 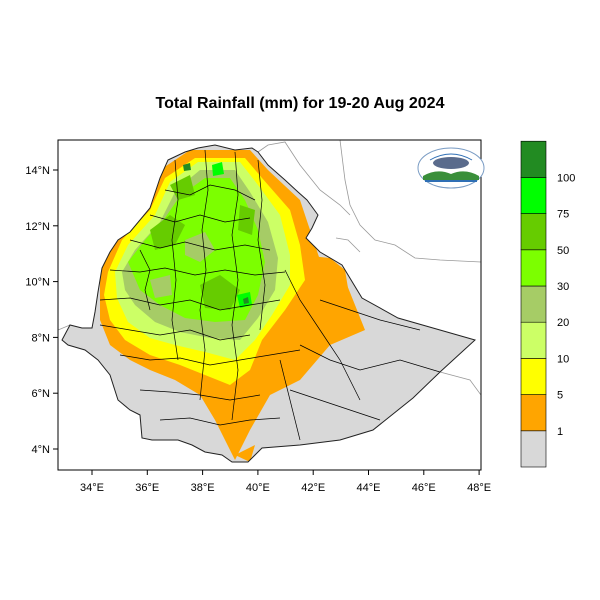 What do you see at coordinates (258, 488) in the screenshot?
I see `lon-tick-label: 40°E` at bounding box center [258, 488].